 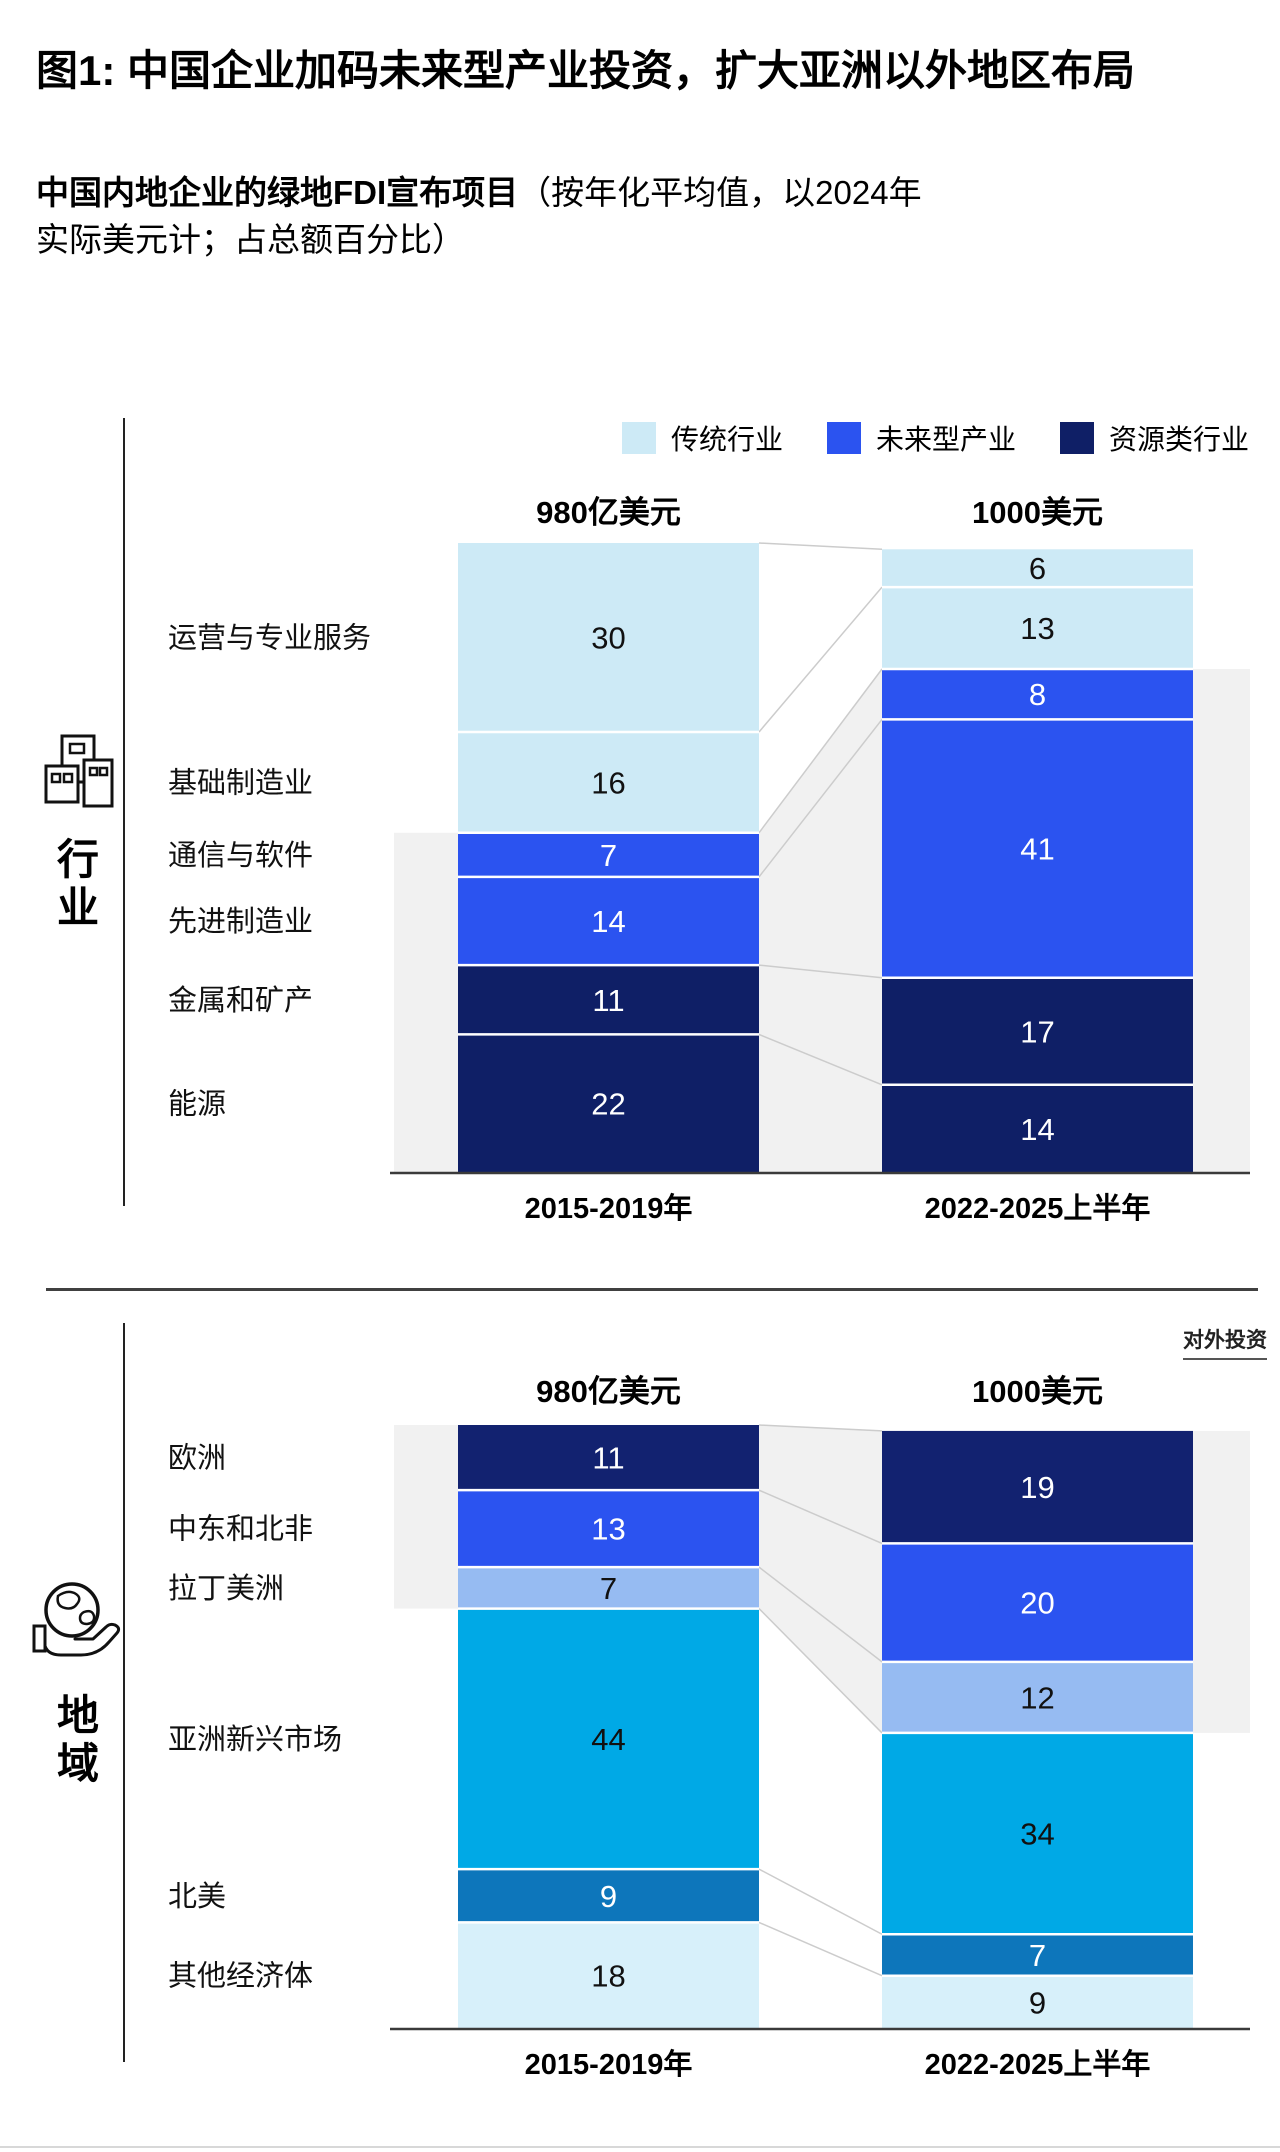 I want to click on category-label: 通信与软件, so click(x=240, y=855).